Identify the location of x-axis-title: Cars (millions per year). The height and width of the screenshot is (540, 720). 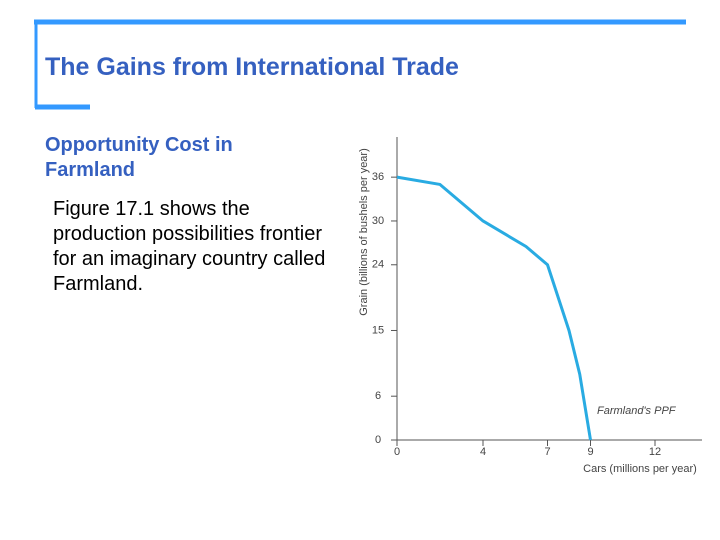
(640, 469).